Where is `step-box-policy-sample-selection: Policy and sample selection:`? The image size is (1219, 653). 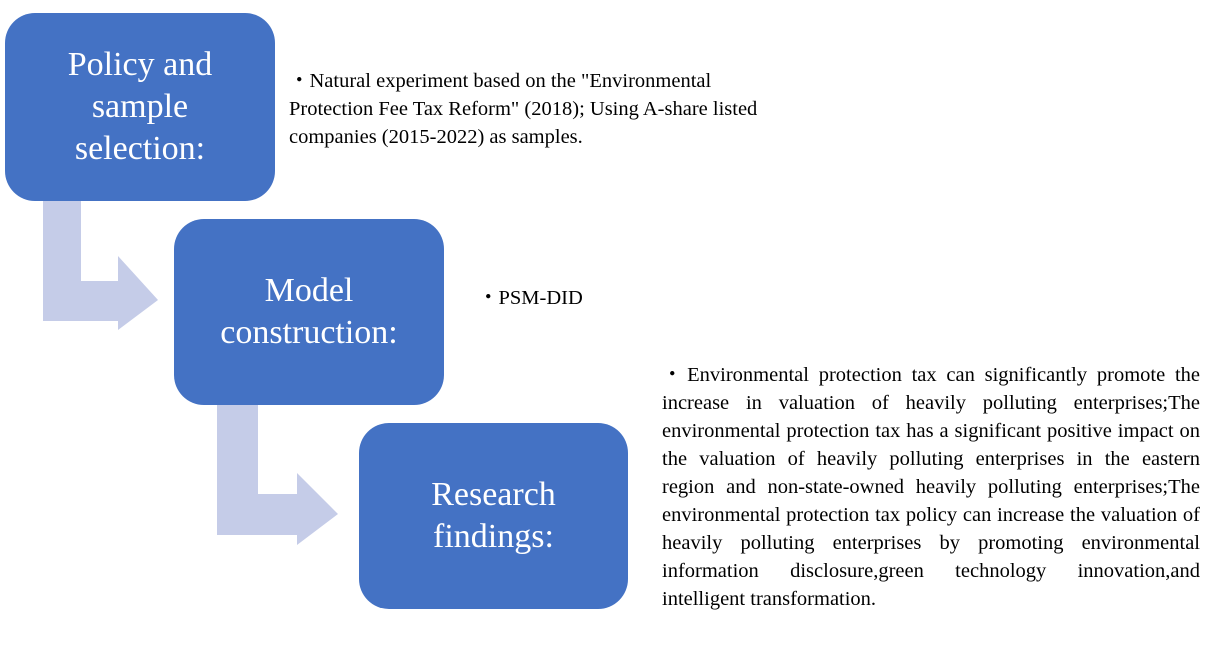 step-box-policy-sample-selection: Policy and sample selection: is located at coordinates (140, 107).